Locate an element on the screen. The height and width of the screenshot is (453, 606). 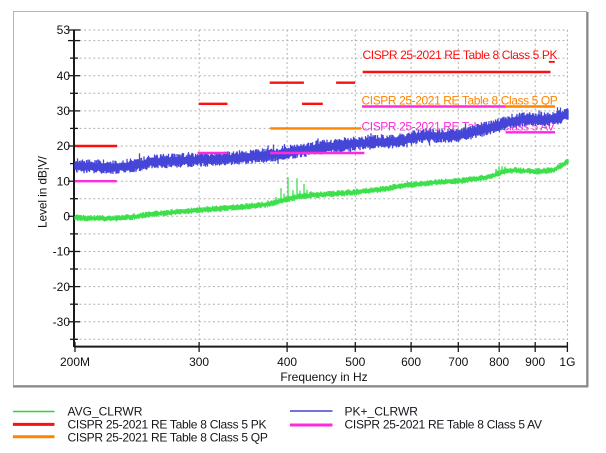
svg-text: -20 is located at coordinates (62, 287).